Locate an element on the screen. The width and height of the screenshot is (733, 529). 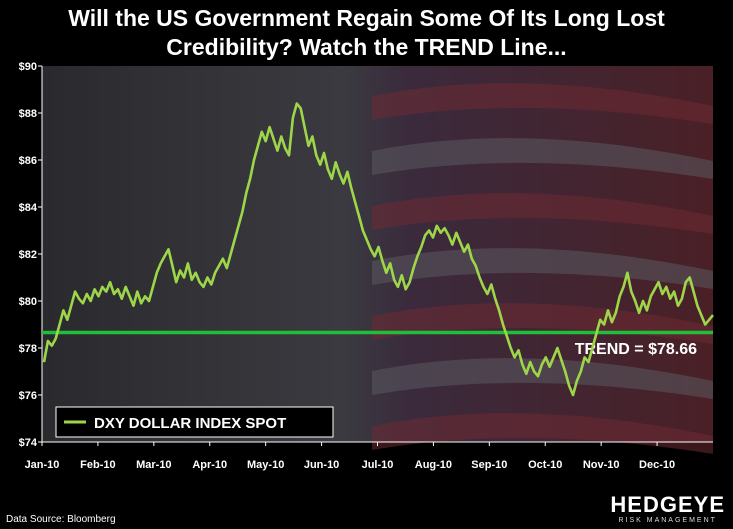
data-source: Data Source: Bloomberg is located at coordinates (61, 519).